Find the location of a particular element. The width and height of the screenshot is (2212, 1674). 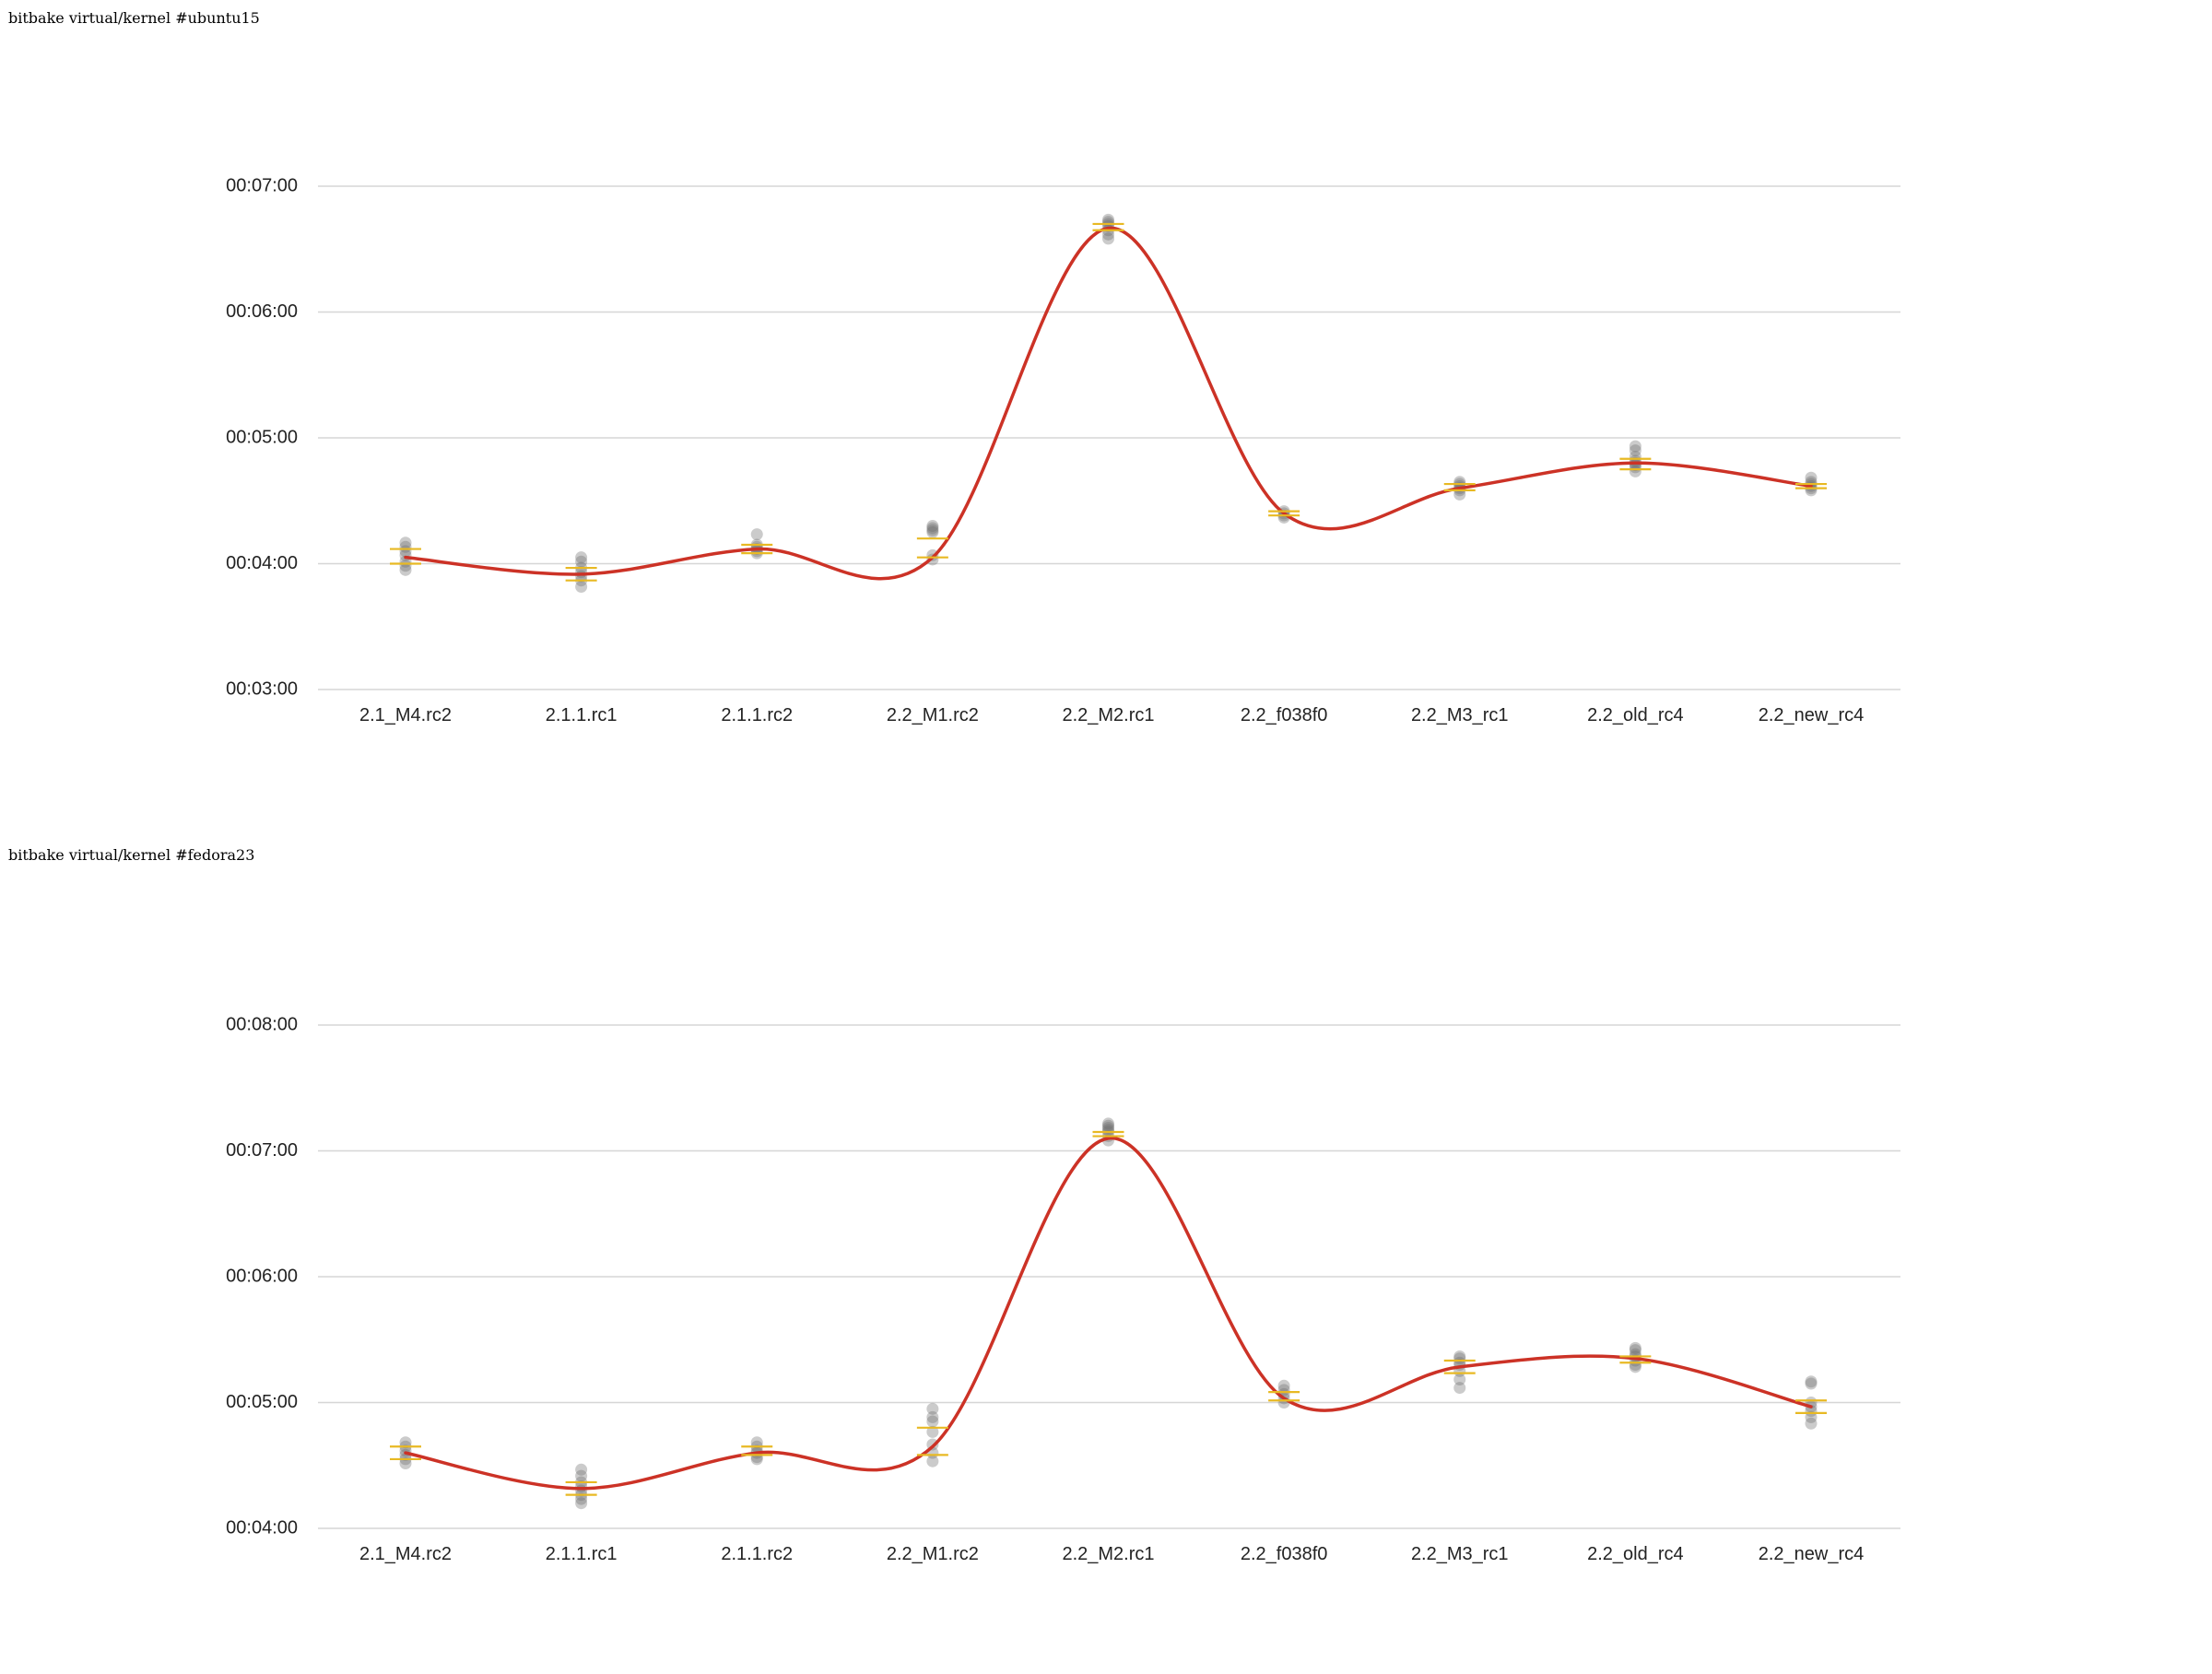

chart-title-fedora23: bitbake virtual/kernel #fedora23 is located at coordinates (131, 855).